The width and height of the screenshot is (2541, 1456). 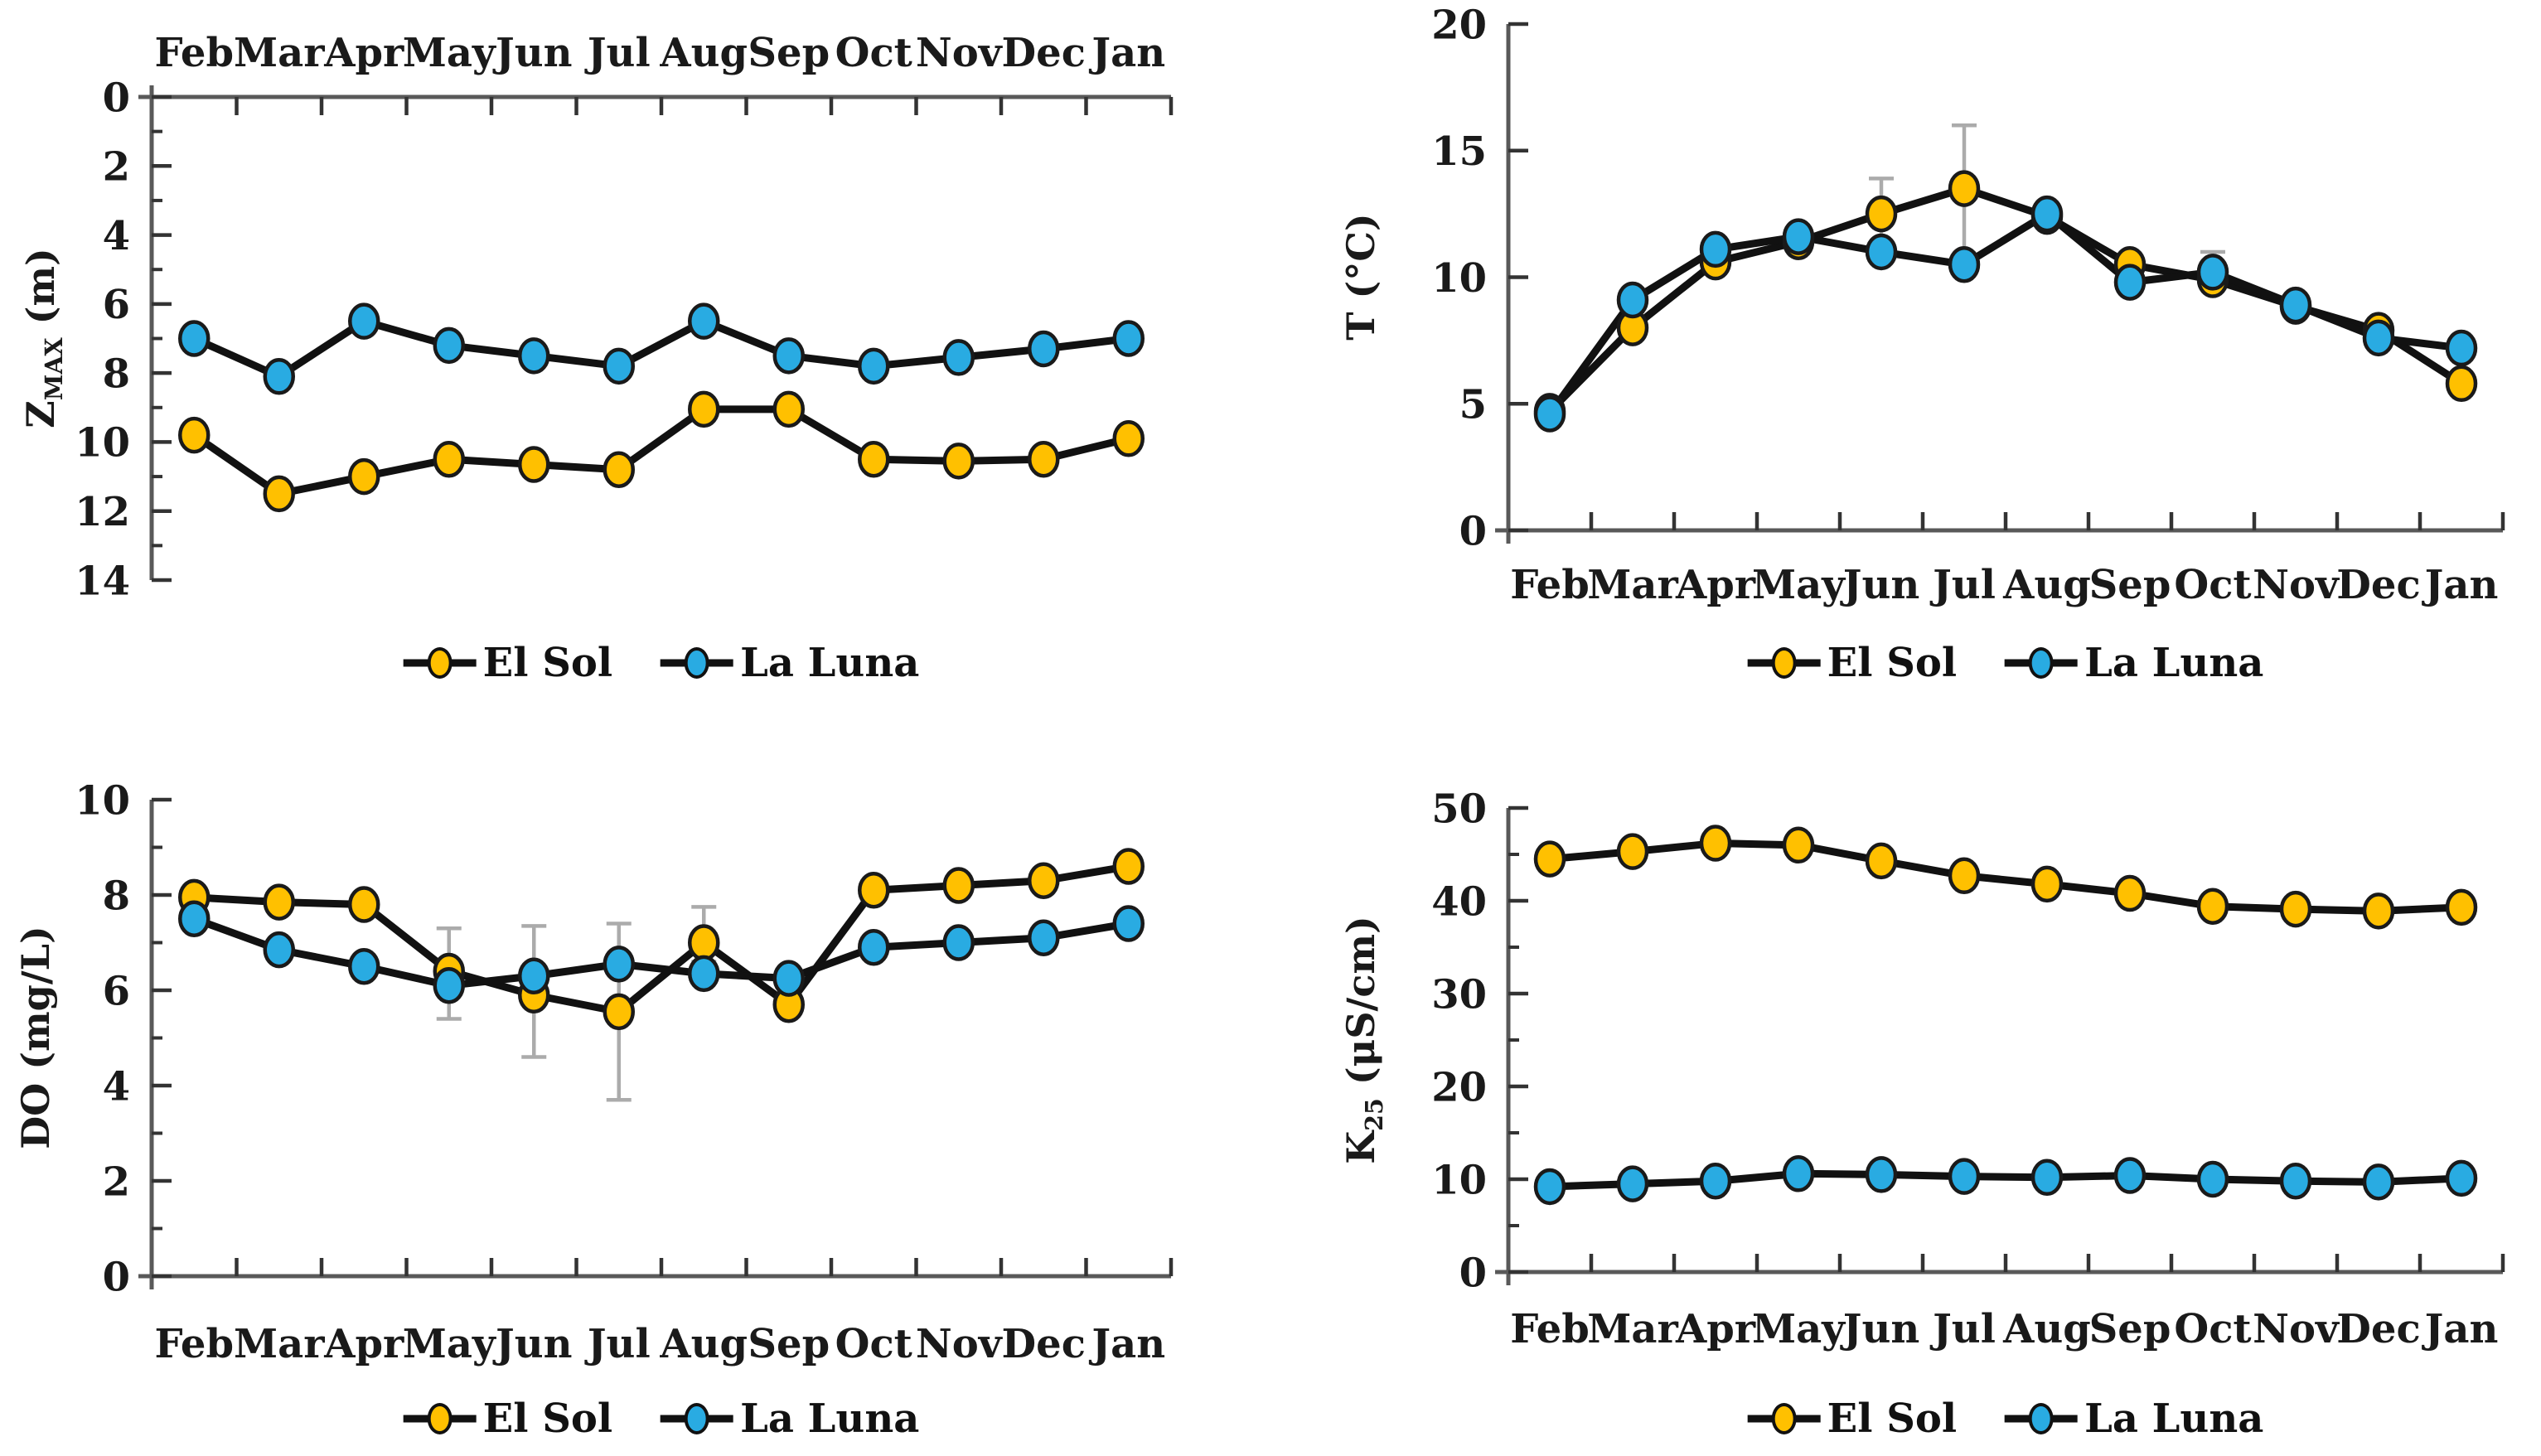 What do you see at coordinates (363, 1344) in the screenshot?
I see `month-label: Apr` at bounding box center [363, 1344].